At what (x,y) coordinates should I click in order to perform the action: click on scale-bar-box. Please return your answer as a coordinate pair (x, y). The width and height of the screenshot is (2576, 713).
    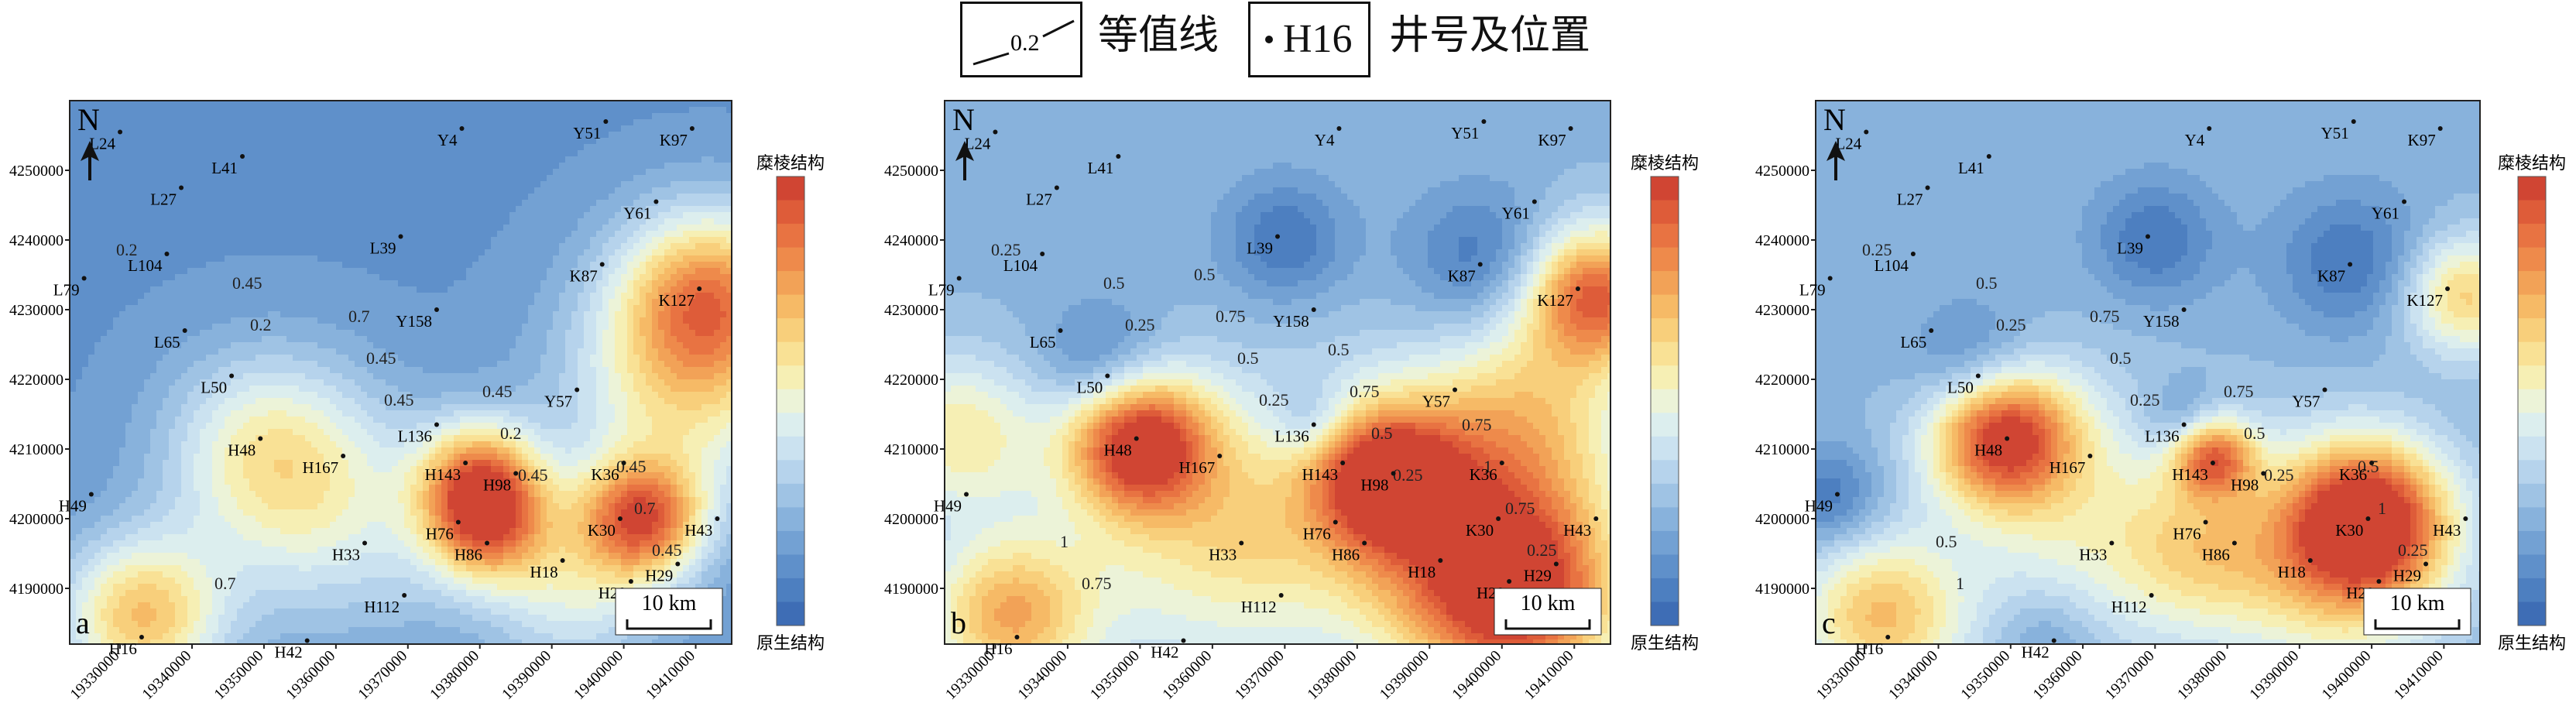
    Looking at the image, I should click on (669, 612).